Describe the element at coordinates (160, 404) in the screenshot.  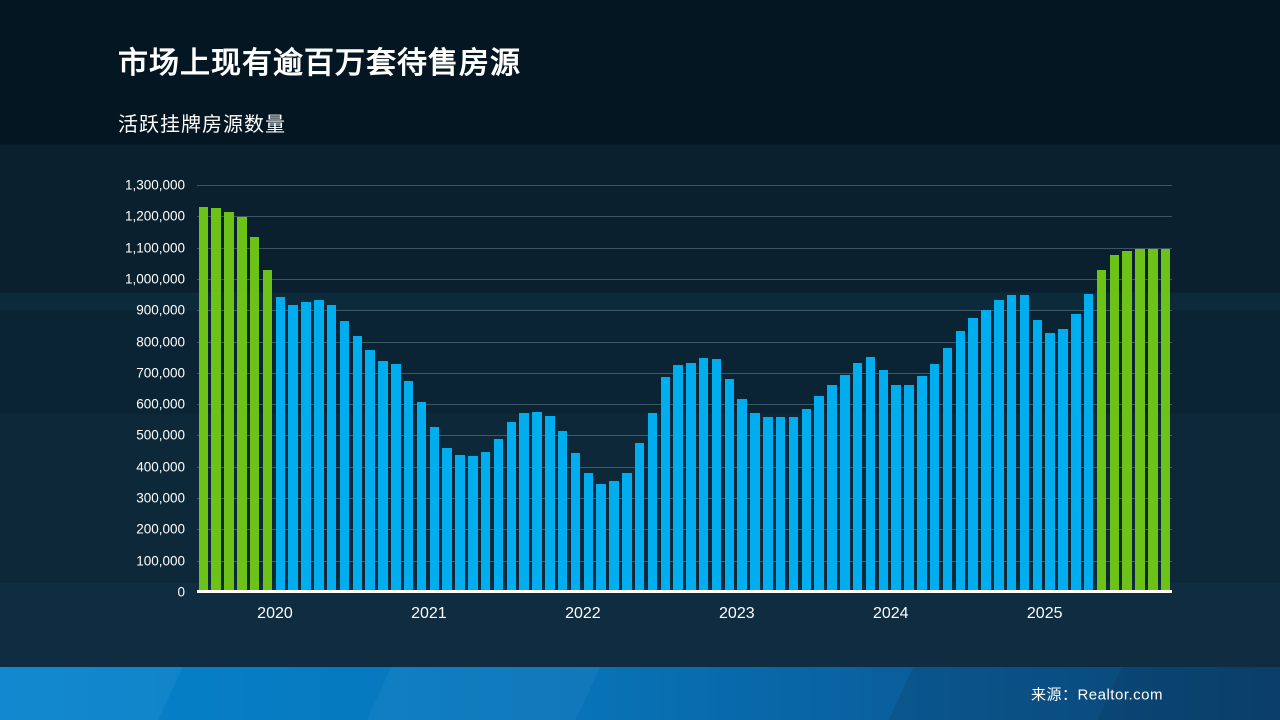
I see `y-tick-label: 600,000` at that location.